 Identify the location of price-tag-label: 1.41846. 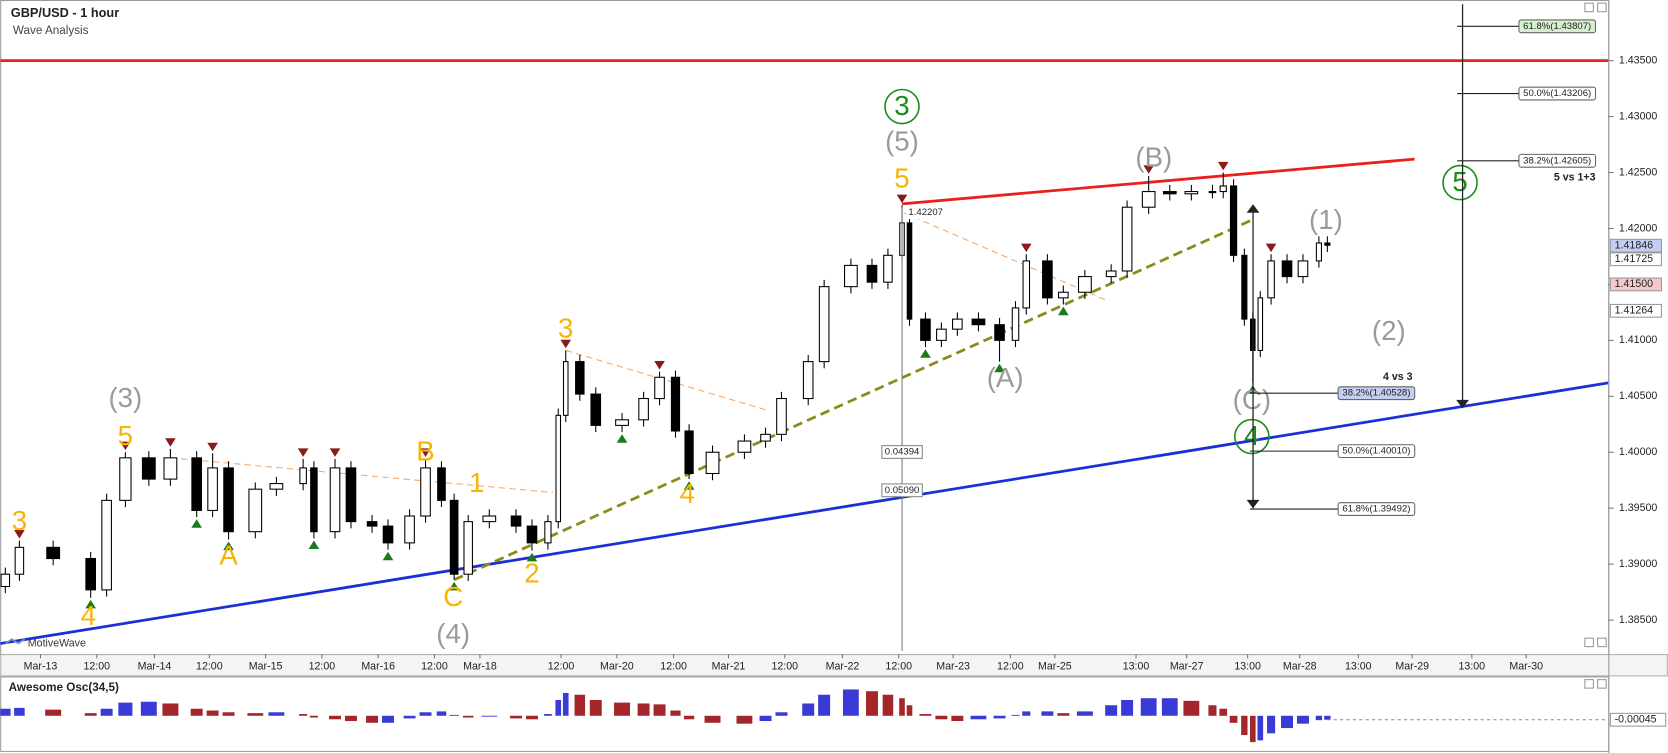
(1634, 246).